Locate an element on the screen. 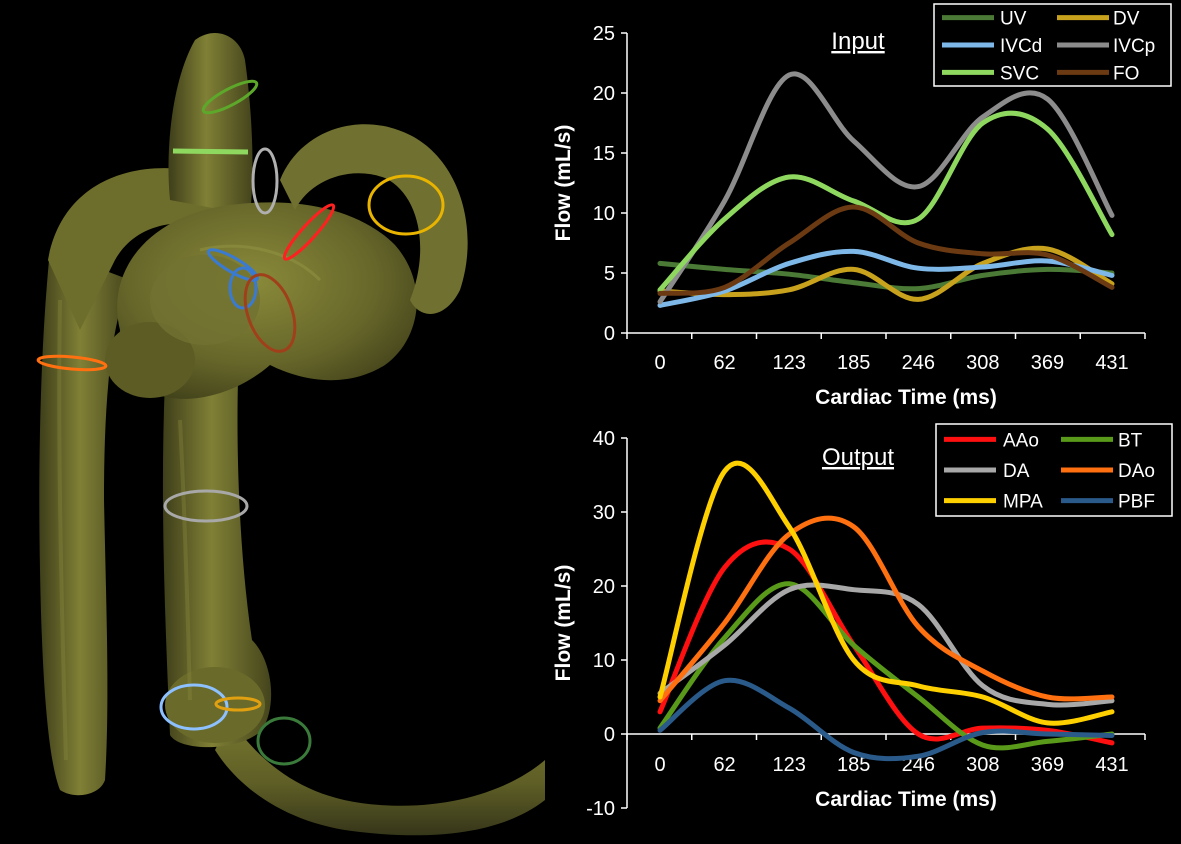  series-line-dv is located at coordinates (886, 273).